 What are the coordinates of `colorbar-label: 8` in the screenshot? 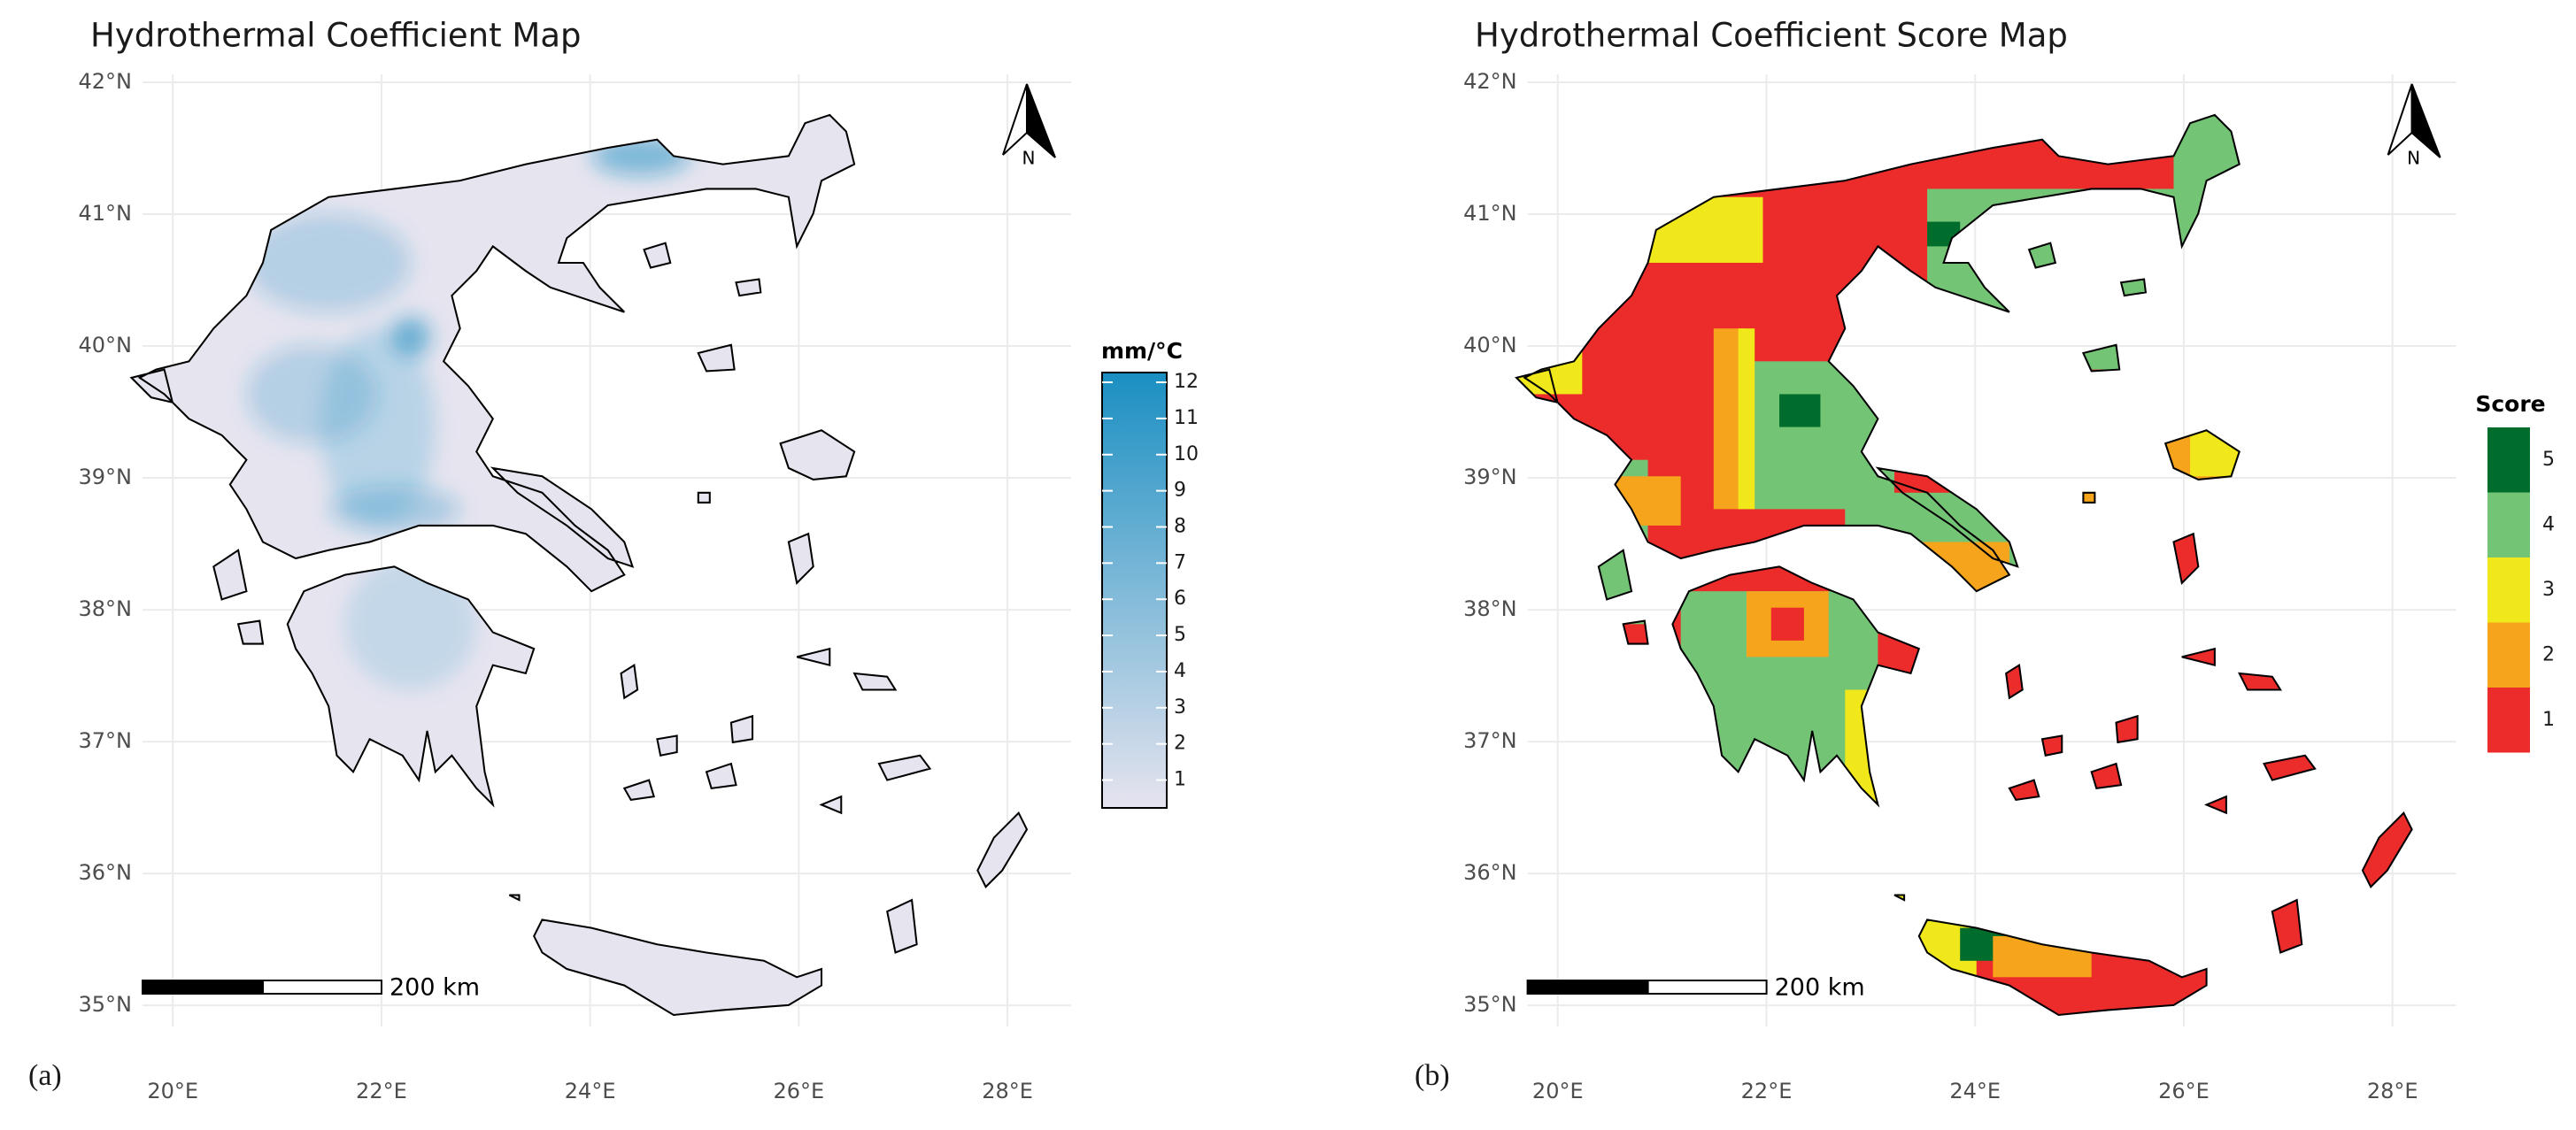 It's located at (1180, 526).